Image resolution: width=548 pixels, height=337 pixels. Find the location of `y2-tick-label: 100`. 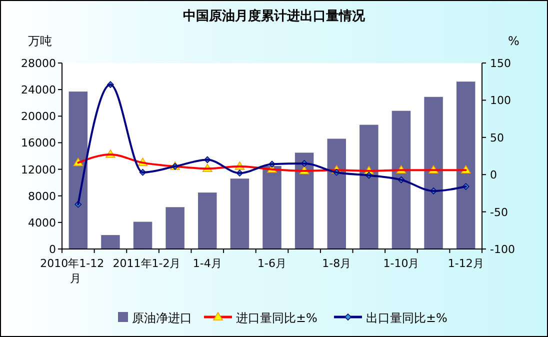

y2-tick-label: 100 is located at coordinates (500, 101).